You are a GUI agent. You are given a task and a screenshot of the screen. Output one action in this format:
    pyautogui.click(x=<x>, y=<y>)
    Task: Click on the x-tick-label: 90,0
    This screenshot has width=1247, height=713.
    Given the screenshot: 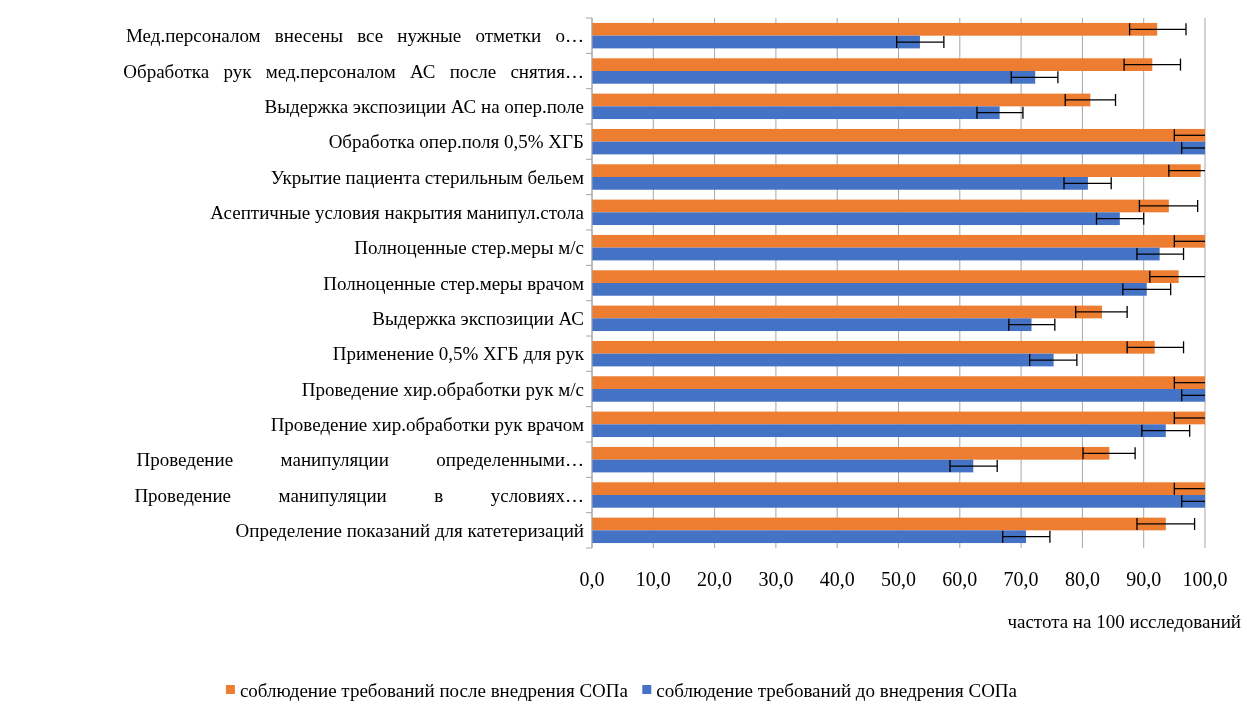 What is the action you would take?
    pyautogui.click(x=1144, y=579)
    